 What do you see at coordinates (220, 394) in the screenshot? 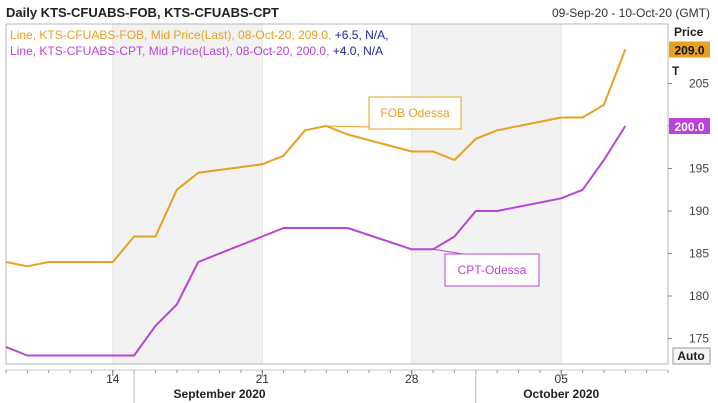
I see `month-label: September 2020` at bounding box center [220, 394].